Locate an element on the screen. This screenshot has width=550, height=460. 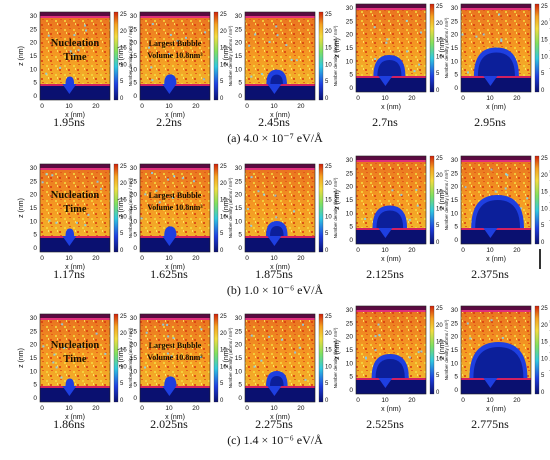
row-caption: (c) 1.4 × 10⁻⁶ eV/Å is located at coordinates (275, 440).